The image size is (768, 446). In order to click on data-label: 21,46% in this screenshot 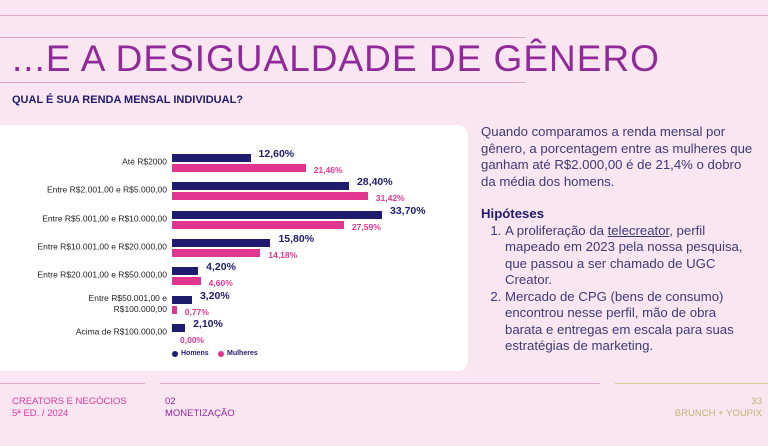, I will do `click(328, 170)`.